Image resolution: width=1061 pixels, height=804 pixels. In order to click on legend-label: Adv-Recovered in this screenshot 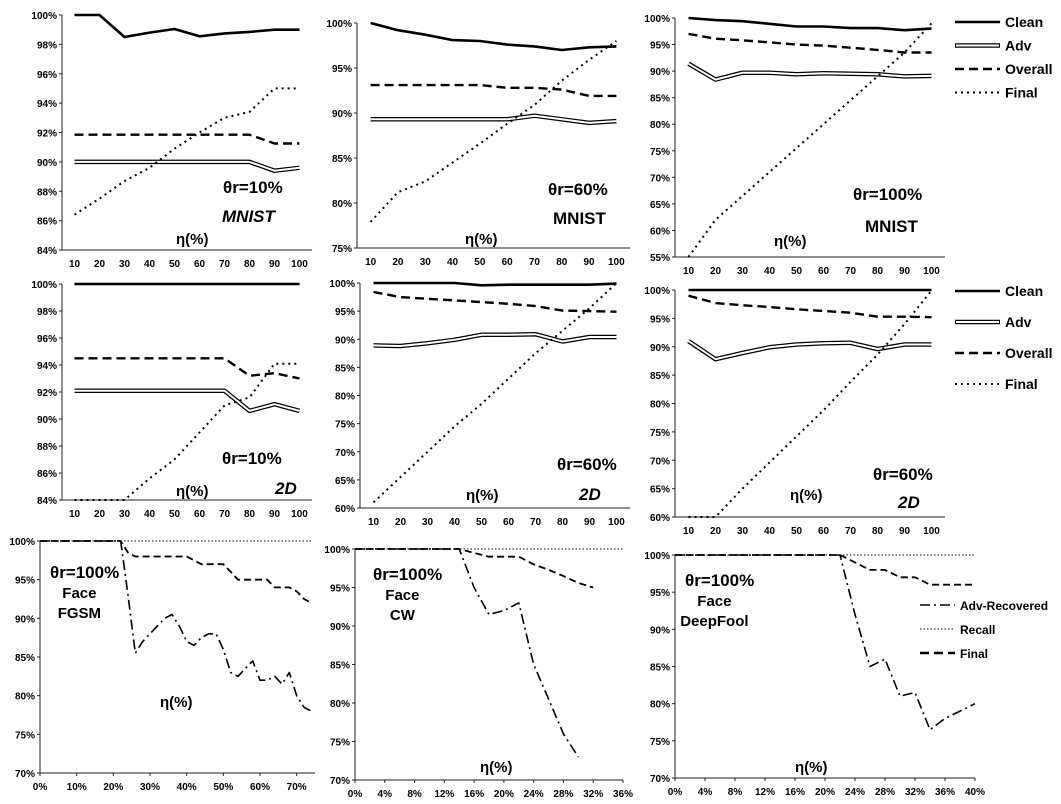, I will do `click(1004, 606)`.